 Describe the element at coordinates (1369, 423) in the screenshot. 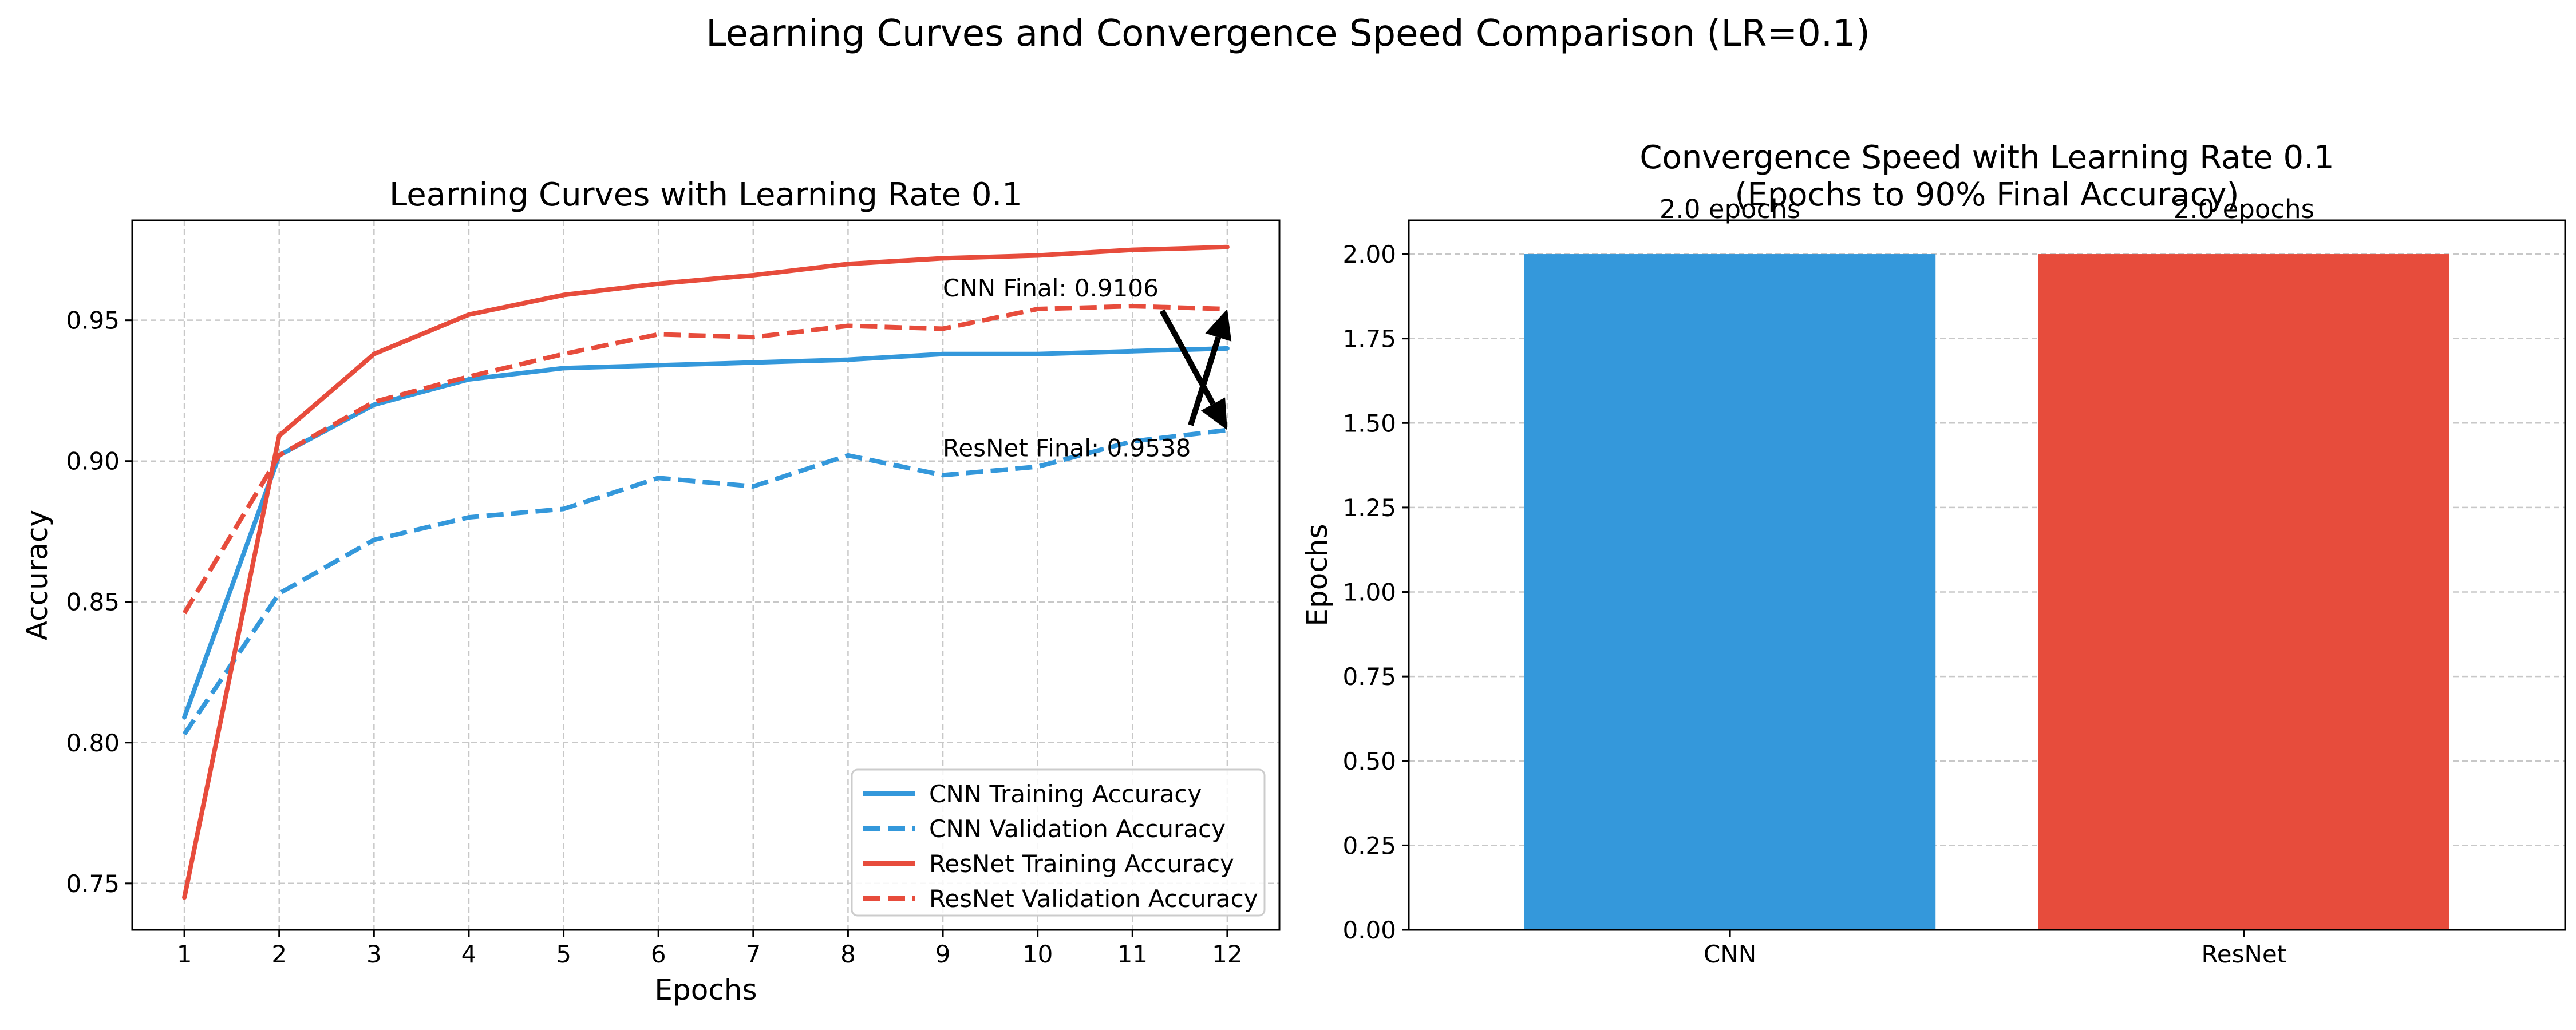

I see `right-y-tick-label: 1.50` at that location.